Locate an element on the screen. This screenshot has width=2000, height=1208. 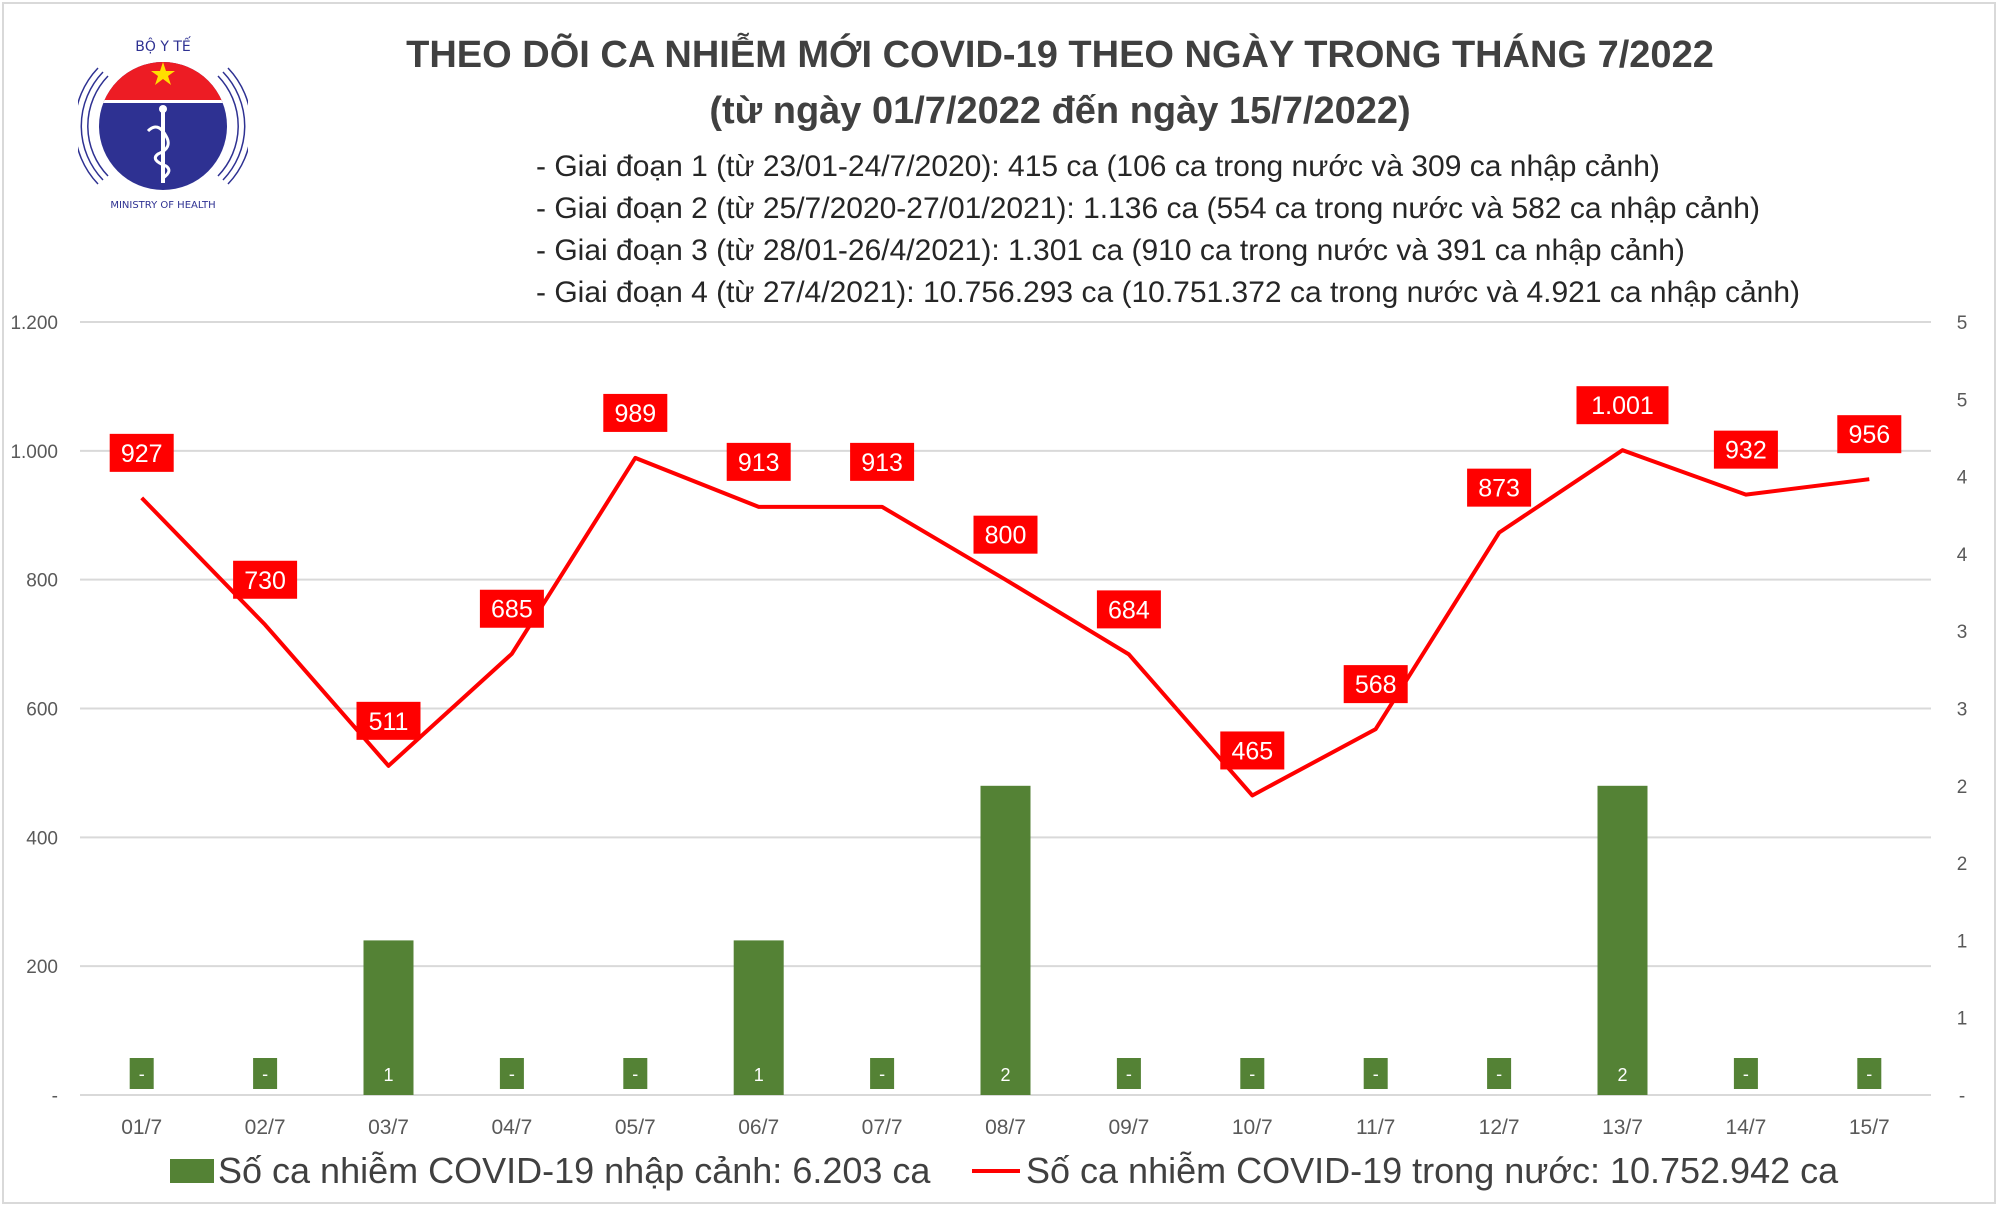
line-data-label: 568 is located at coordinates (1376, 685).